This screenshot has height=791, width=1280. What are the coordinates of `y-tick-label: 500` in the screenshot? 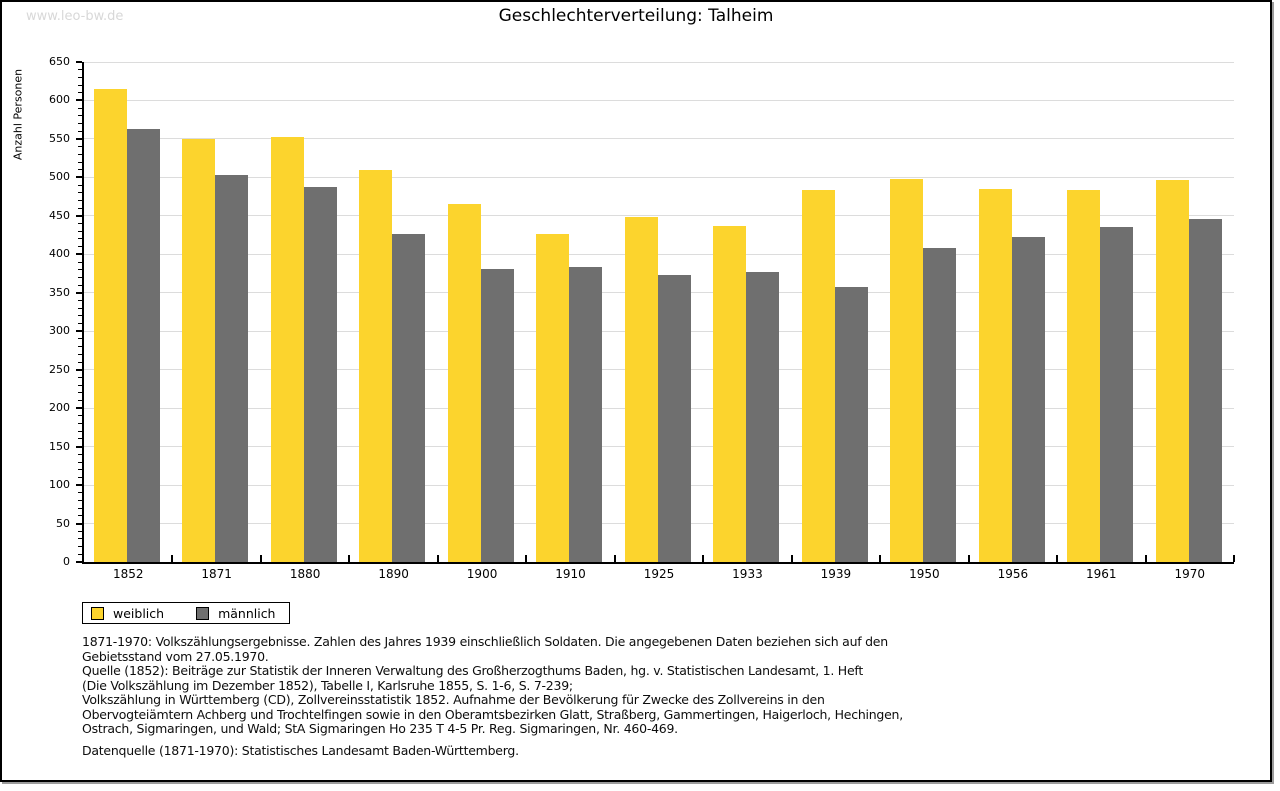 It's located at (59, 177).